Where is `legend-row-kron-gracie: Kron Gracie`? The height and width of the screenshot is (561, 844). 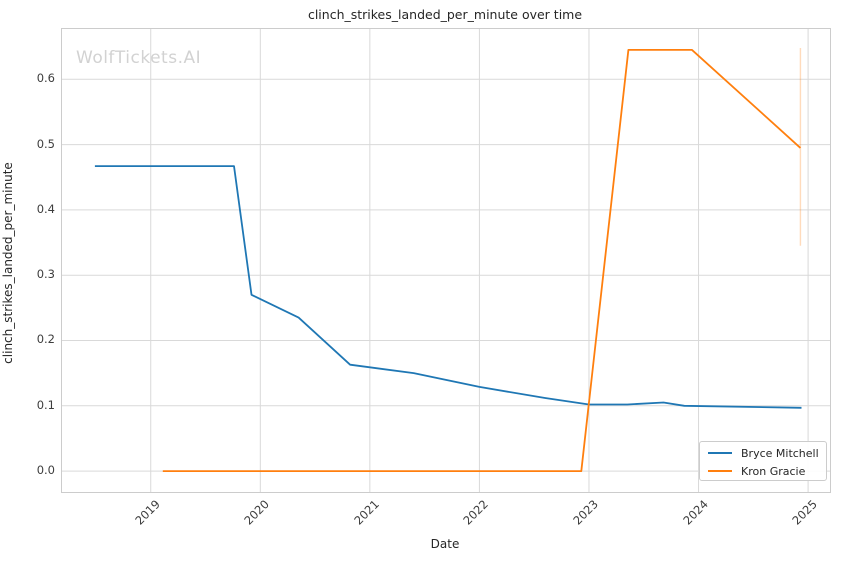
legend-row-kron-gracie: Kron Gracie is located at coordinates (763, 471).